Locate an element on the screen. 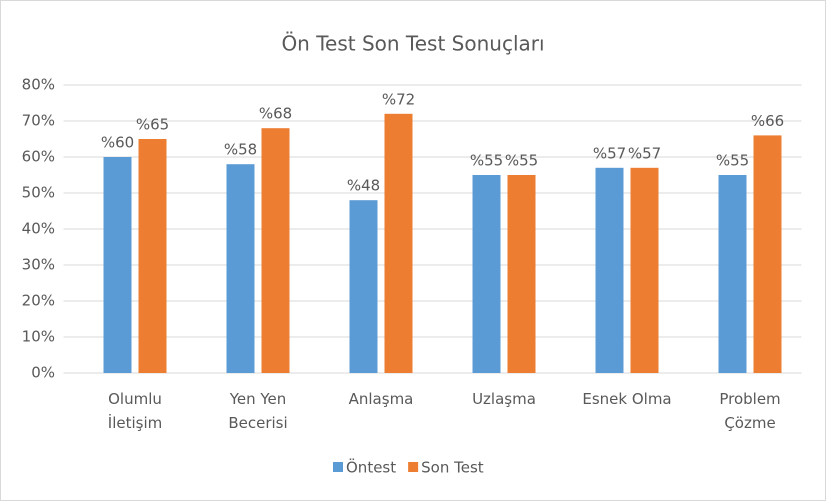 The width and height of the screenshot is (826, 501). data-label: %48 is located at coordinates (363, 186).